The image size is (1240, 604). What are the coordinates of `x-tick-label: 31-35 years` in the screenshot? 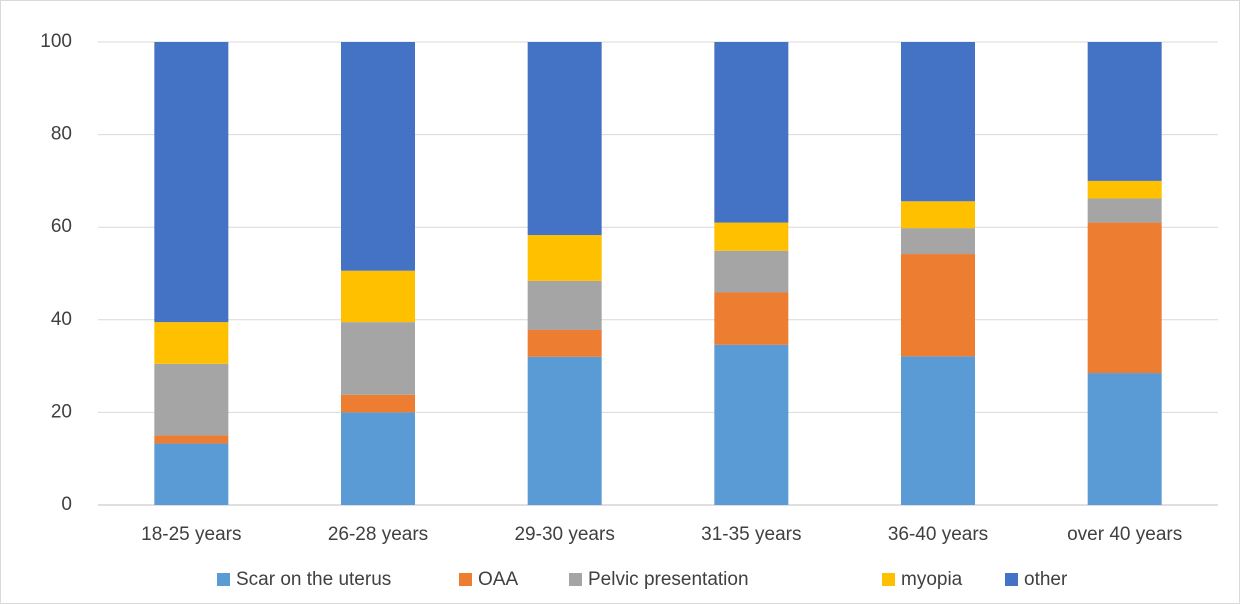 It's located at (751, 534).